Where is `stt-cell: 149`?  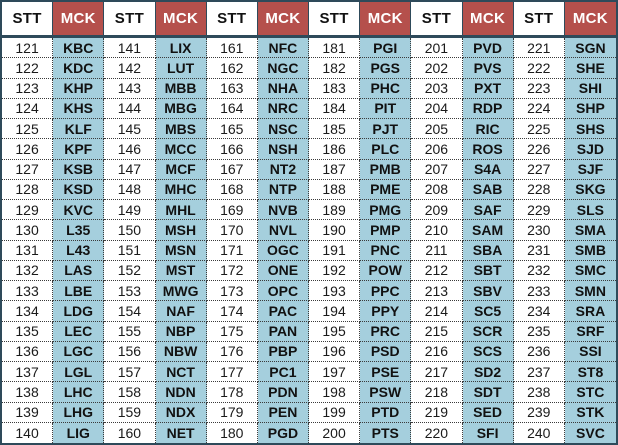
stt-cell: 149 is located at coordinates (130, 210).